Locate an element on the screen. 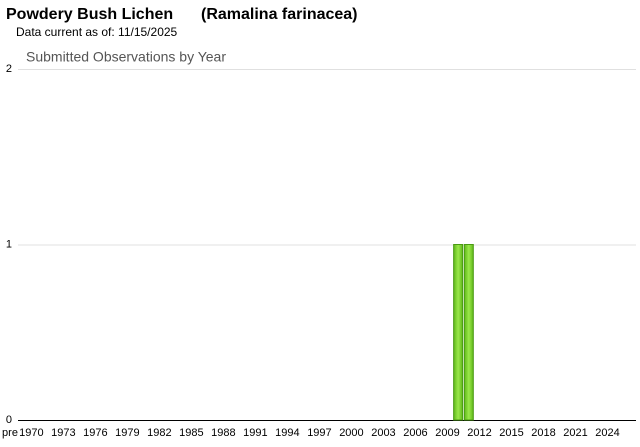 This screenshot has width=640, height=447. x-tick-label: 2009 is located at coordinates (447, 433).